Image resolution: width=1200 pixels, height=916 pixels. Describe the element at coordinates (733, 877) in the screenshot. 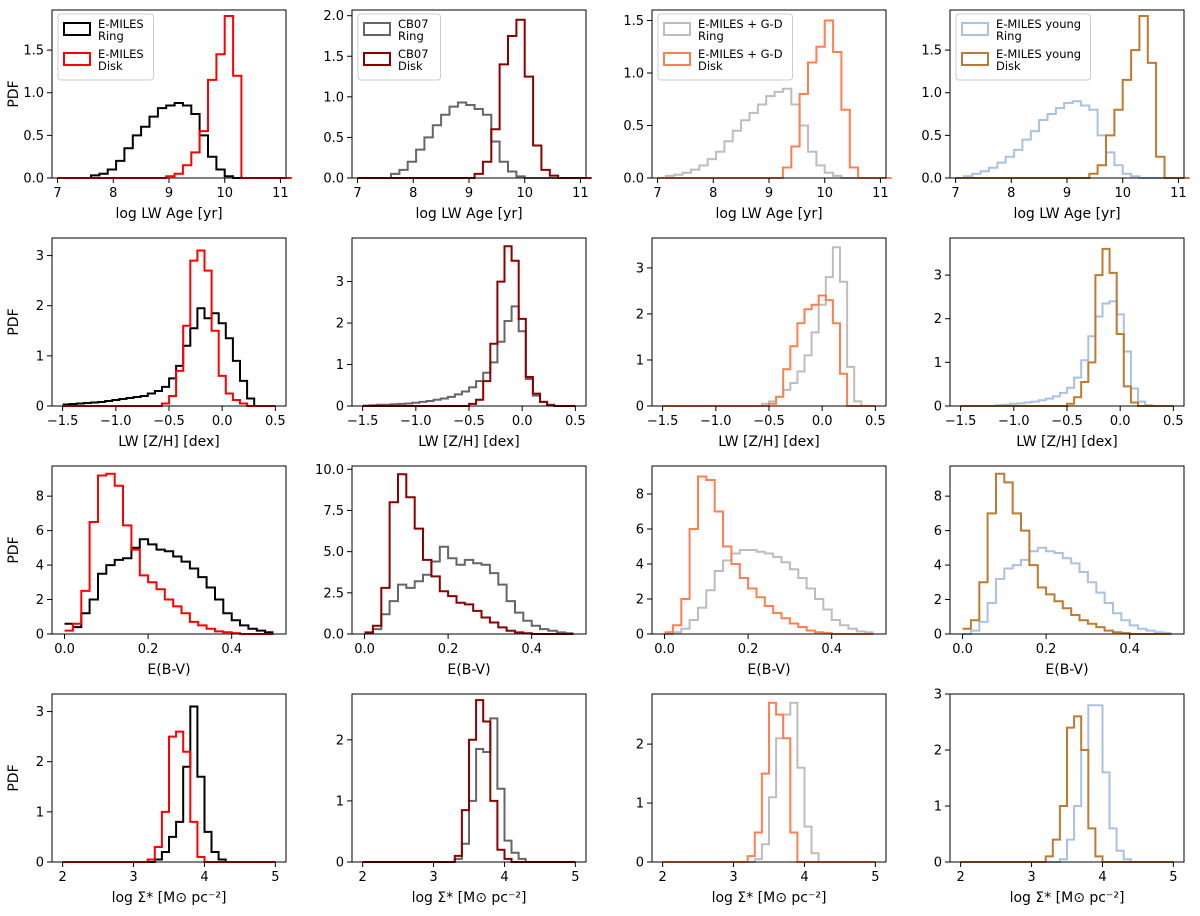

I see `x-tick-label: 3` at that location.